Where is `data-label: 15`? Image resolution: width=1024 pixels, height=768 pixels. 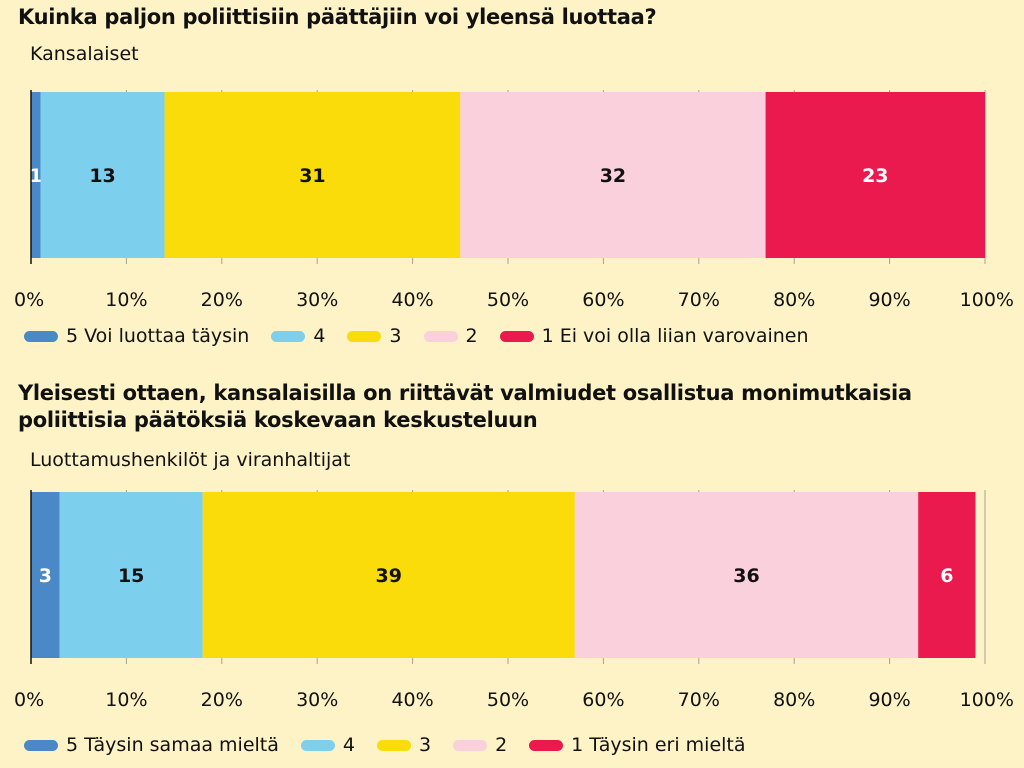 data-label: 15 is located at coordinates (131, 576).